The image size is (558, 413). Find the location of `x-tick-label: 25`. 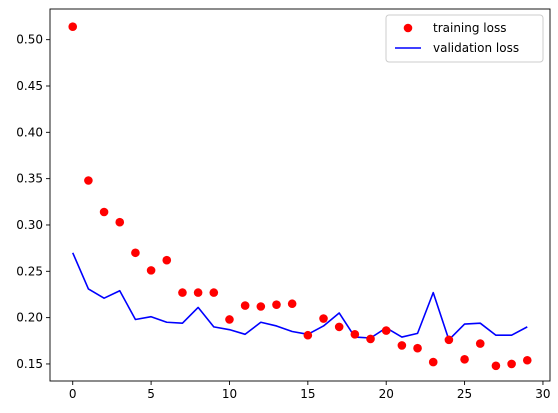

x-tick-label: 25 is located at coordinates (464, 394).